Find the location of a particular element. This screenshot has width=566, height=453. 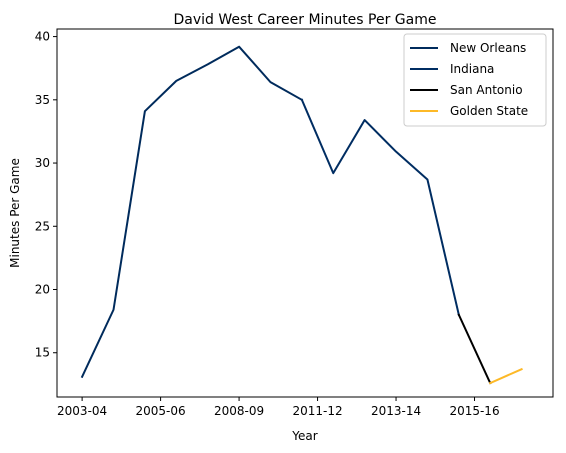

x-tick-label: 2011-12 is located at coordinates (317, 411).